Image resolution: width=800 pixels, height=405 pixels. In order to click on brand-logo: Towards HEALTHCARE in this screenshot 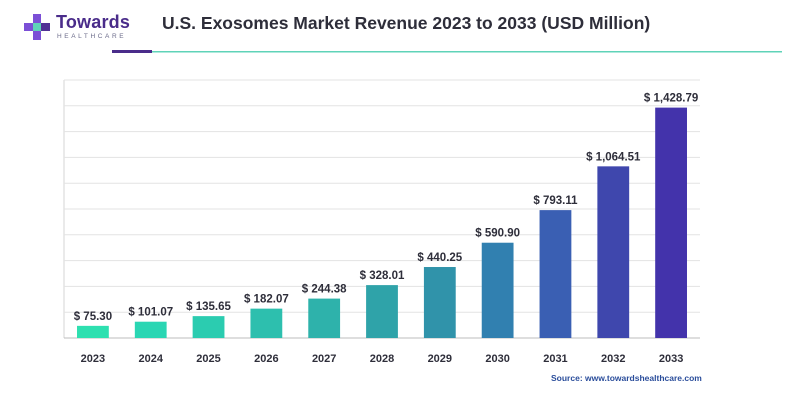, I will do `click(87, 28)`.